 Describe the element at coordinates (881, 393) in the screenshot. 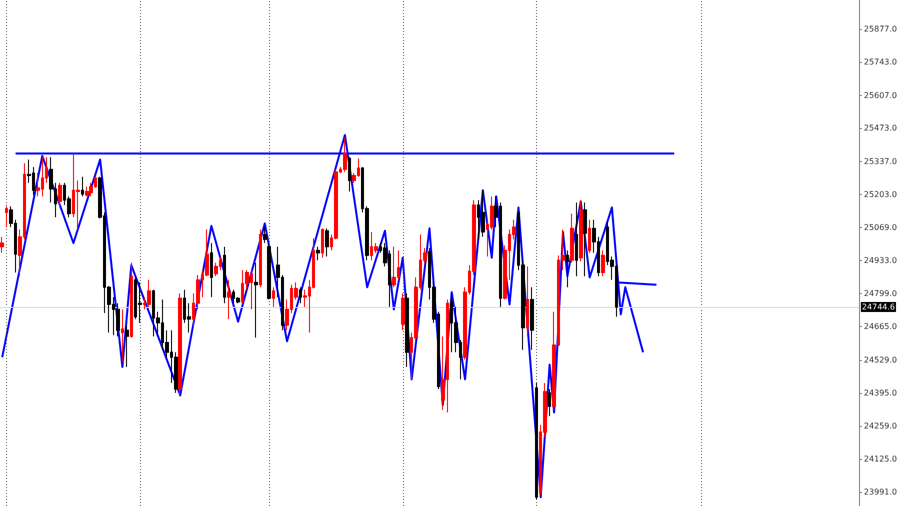

I see `y-tick-label: 24395.0` at that location.